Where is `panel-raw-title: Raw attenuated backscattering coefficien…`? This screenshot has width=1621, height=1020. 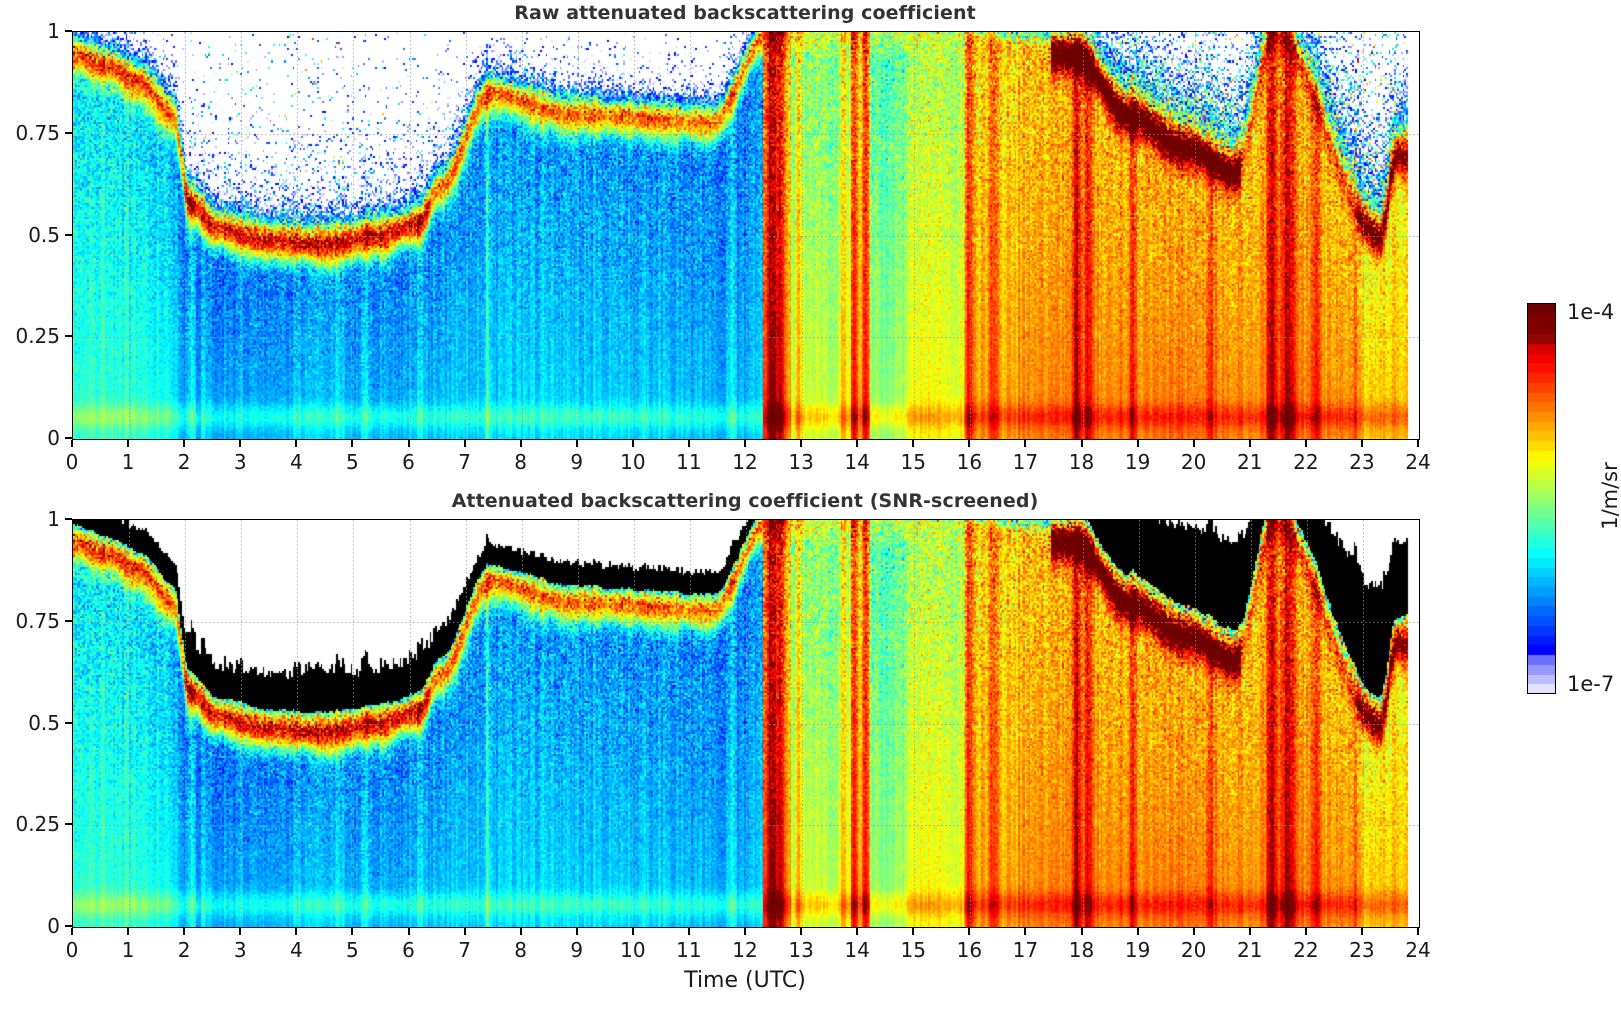 panel-raw-title: Raw attenuated backscattering coefficien… is located at coordinates (745, 13).